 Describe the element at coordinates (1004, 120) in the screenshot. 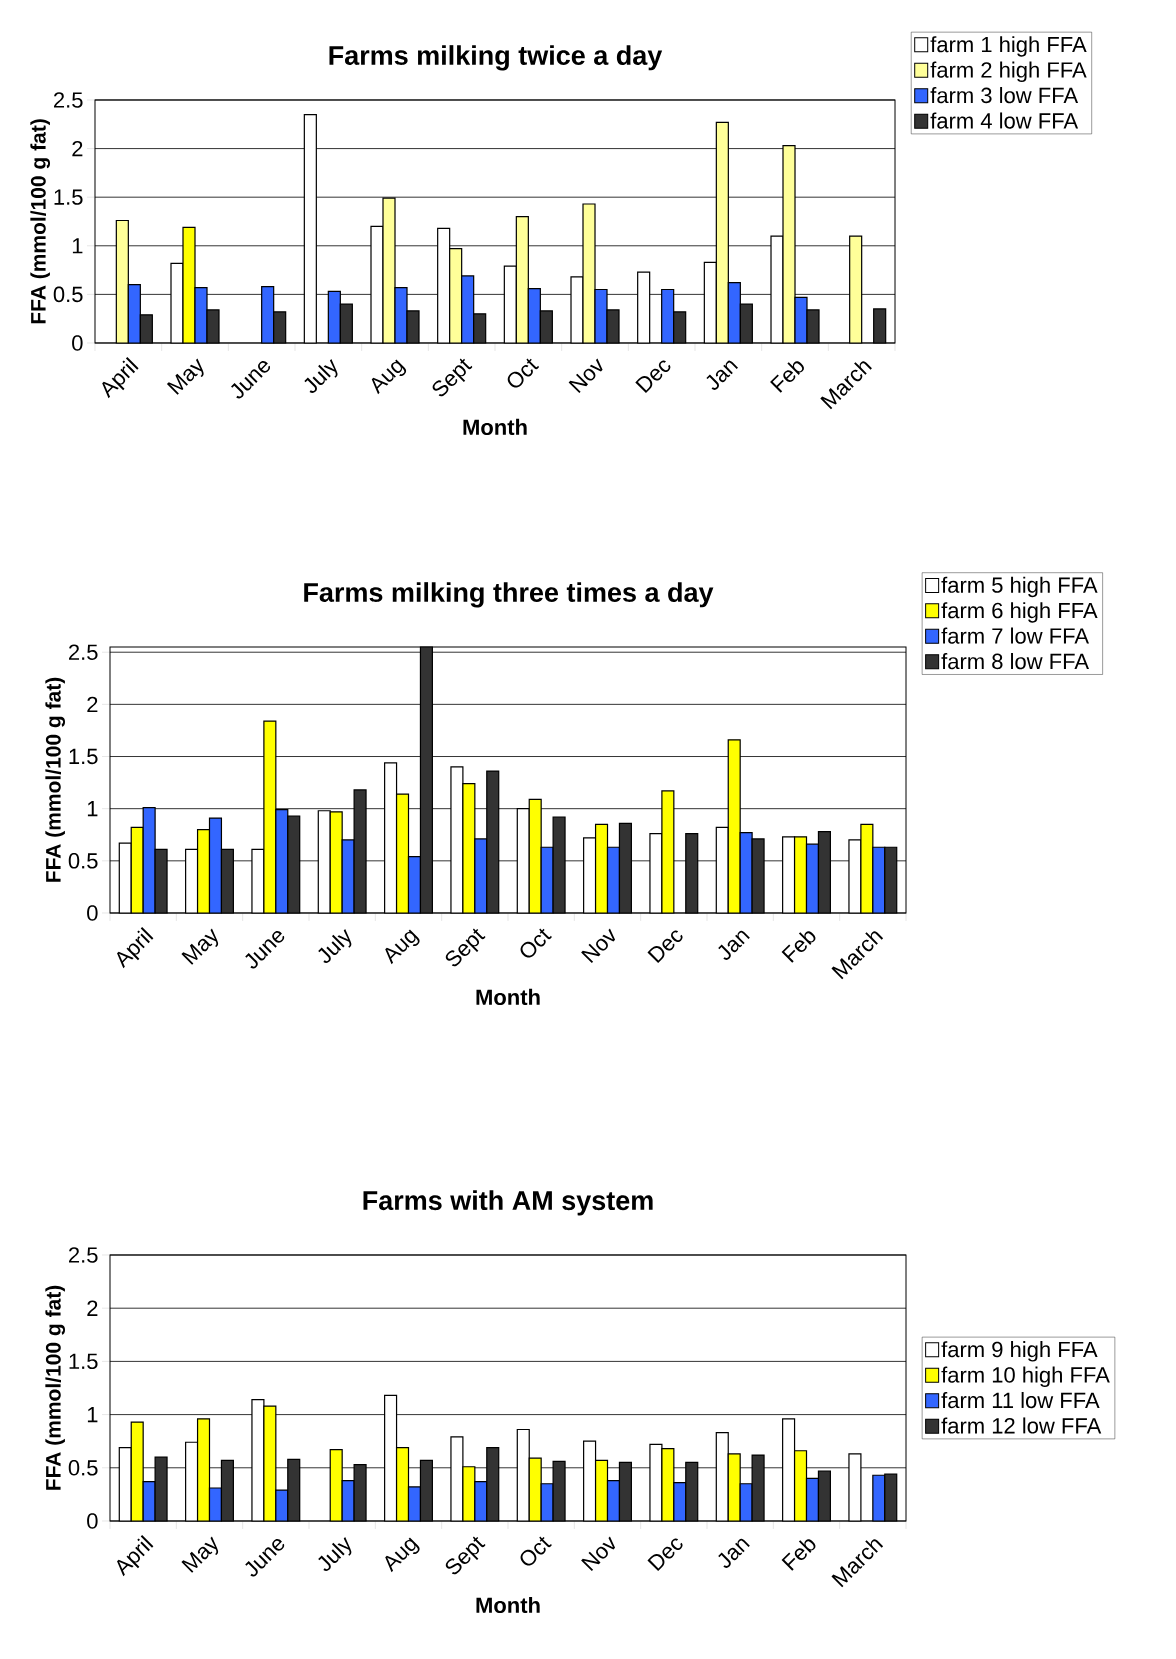

I see `legend-label: farm 4 low FFA` at that location.